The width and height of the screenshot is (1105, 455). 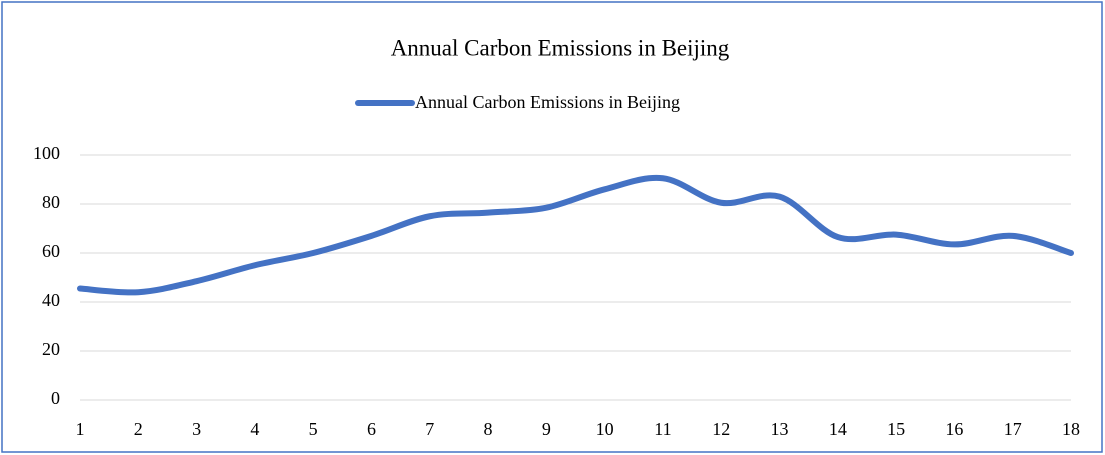 What do you see at coordinates (560, 47) in the screenshot?
I see `chart-title: Annual Carbon Emissions in Beijing` at bounding box center [560, 47].